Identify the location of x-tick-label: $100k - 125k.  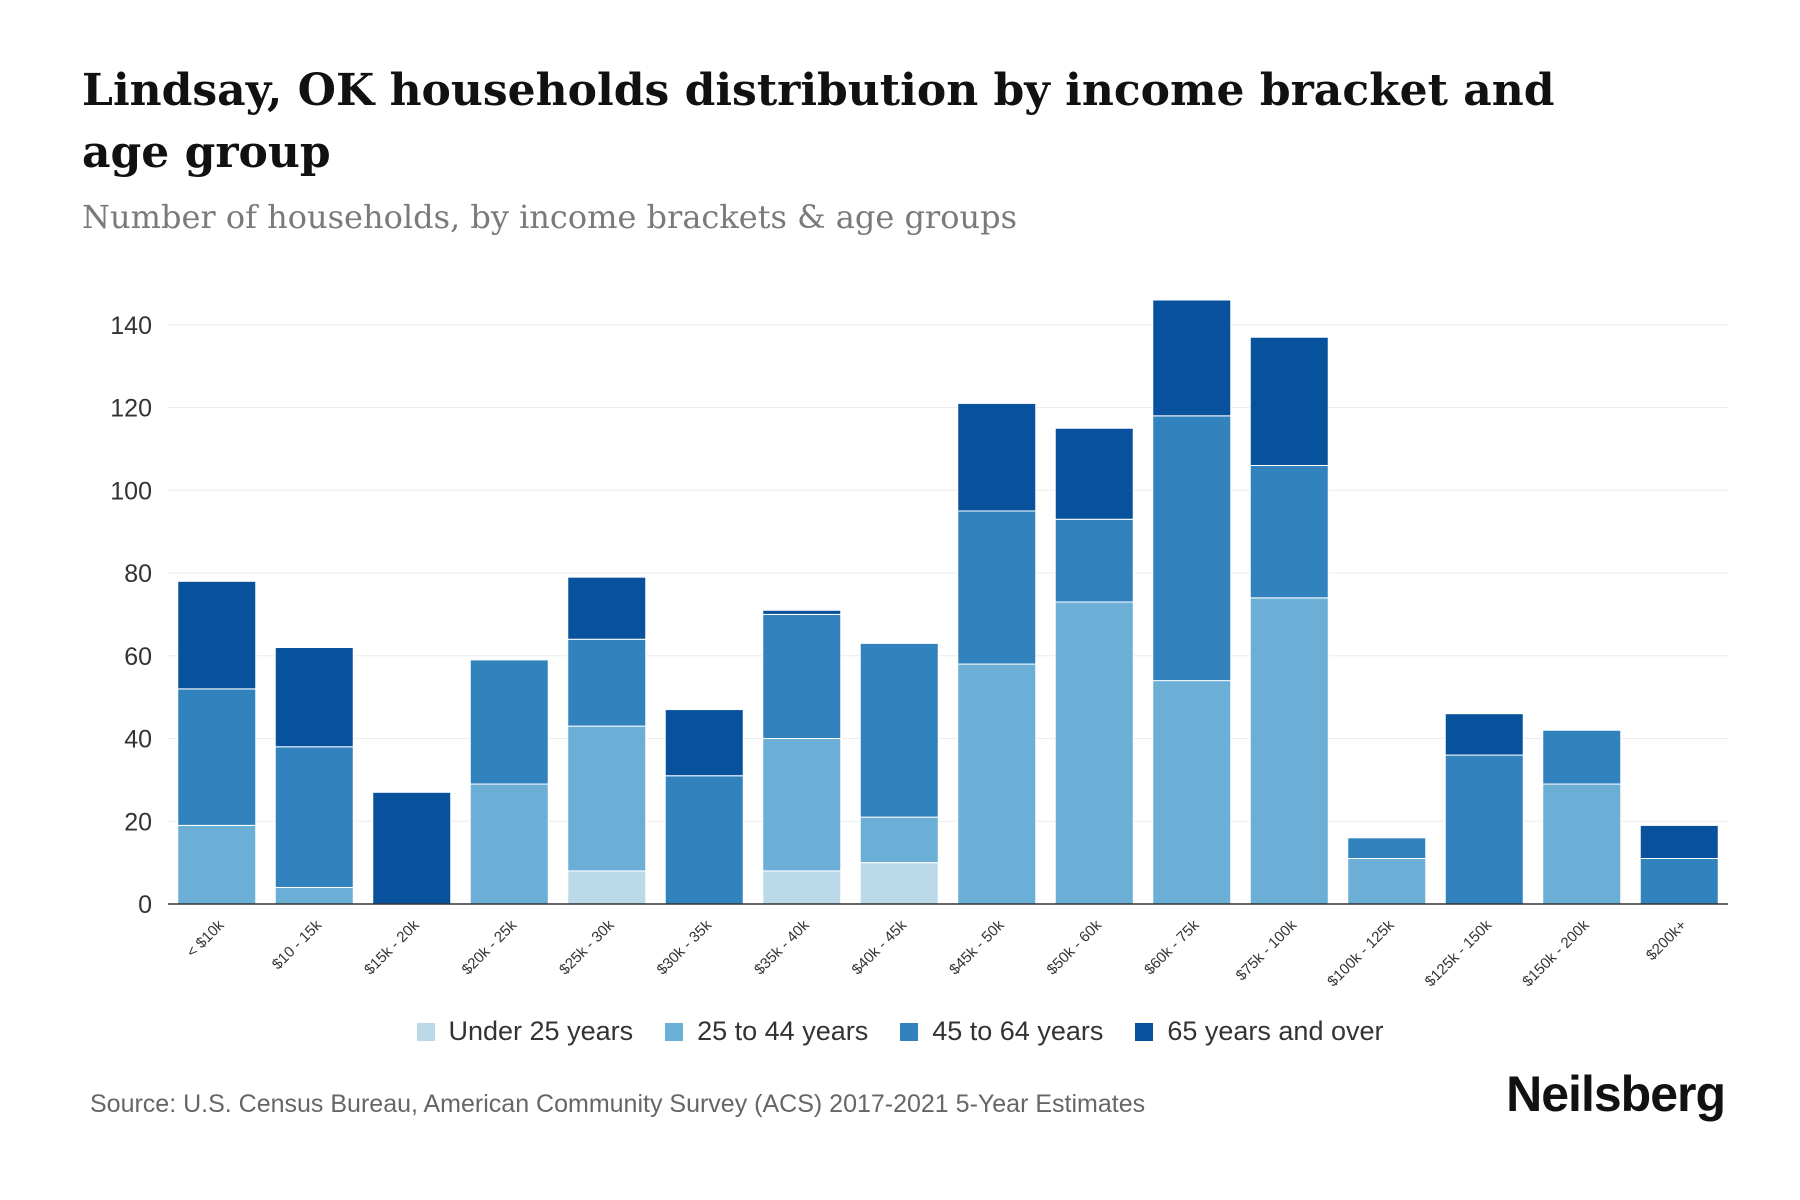
(1361, 953).